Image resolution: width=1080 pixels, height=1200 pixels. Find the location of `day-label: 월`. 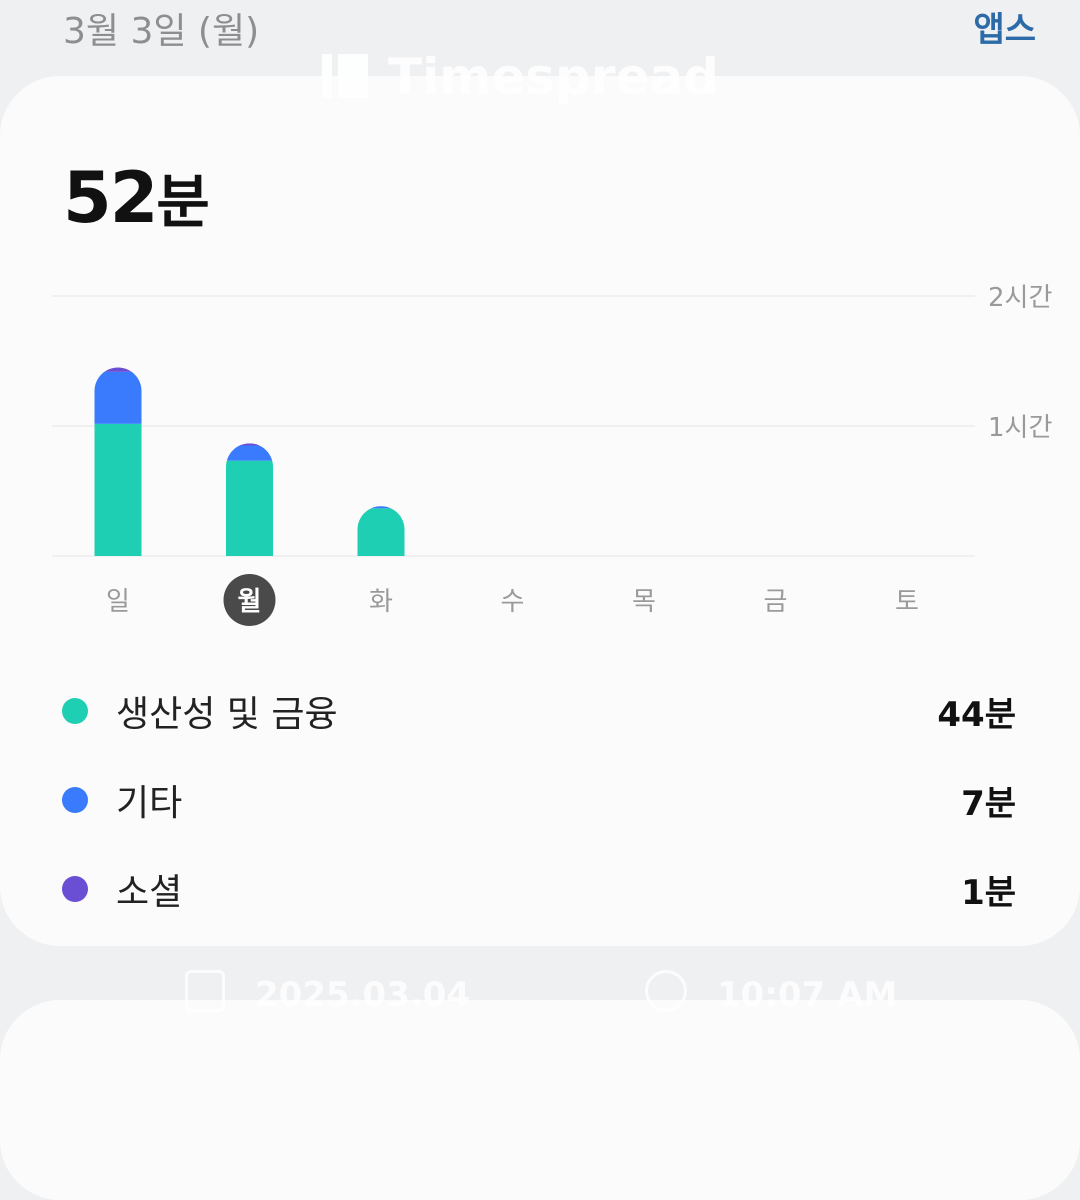

day-label: 월 is located at coordinates (250, 602).